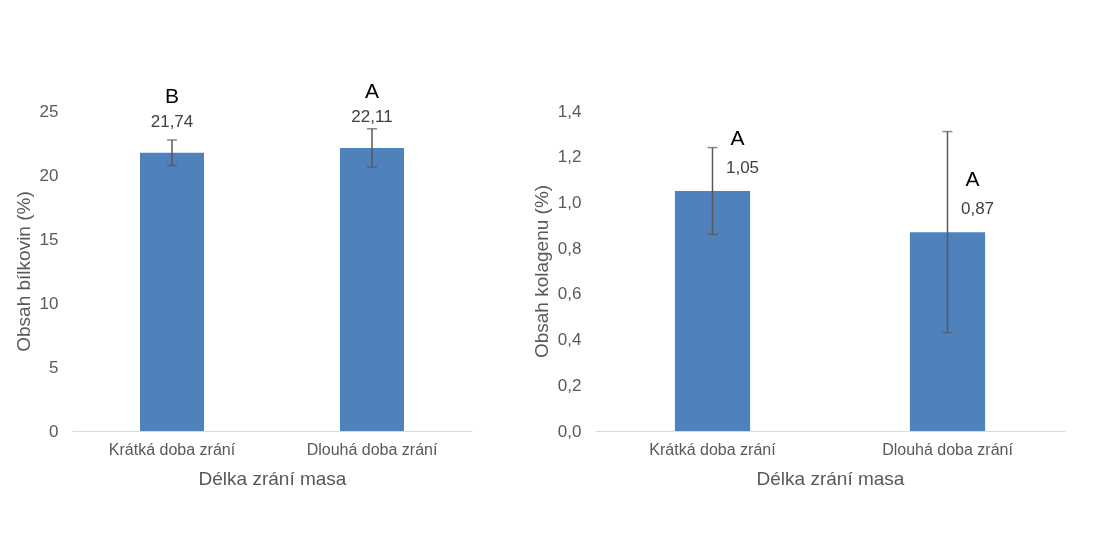 This screenshot has height=541, width=1094. Describe the element at coordinates (49, 239) in the screenshot. I see `y-tick-label: 15` at that location.